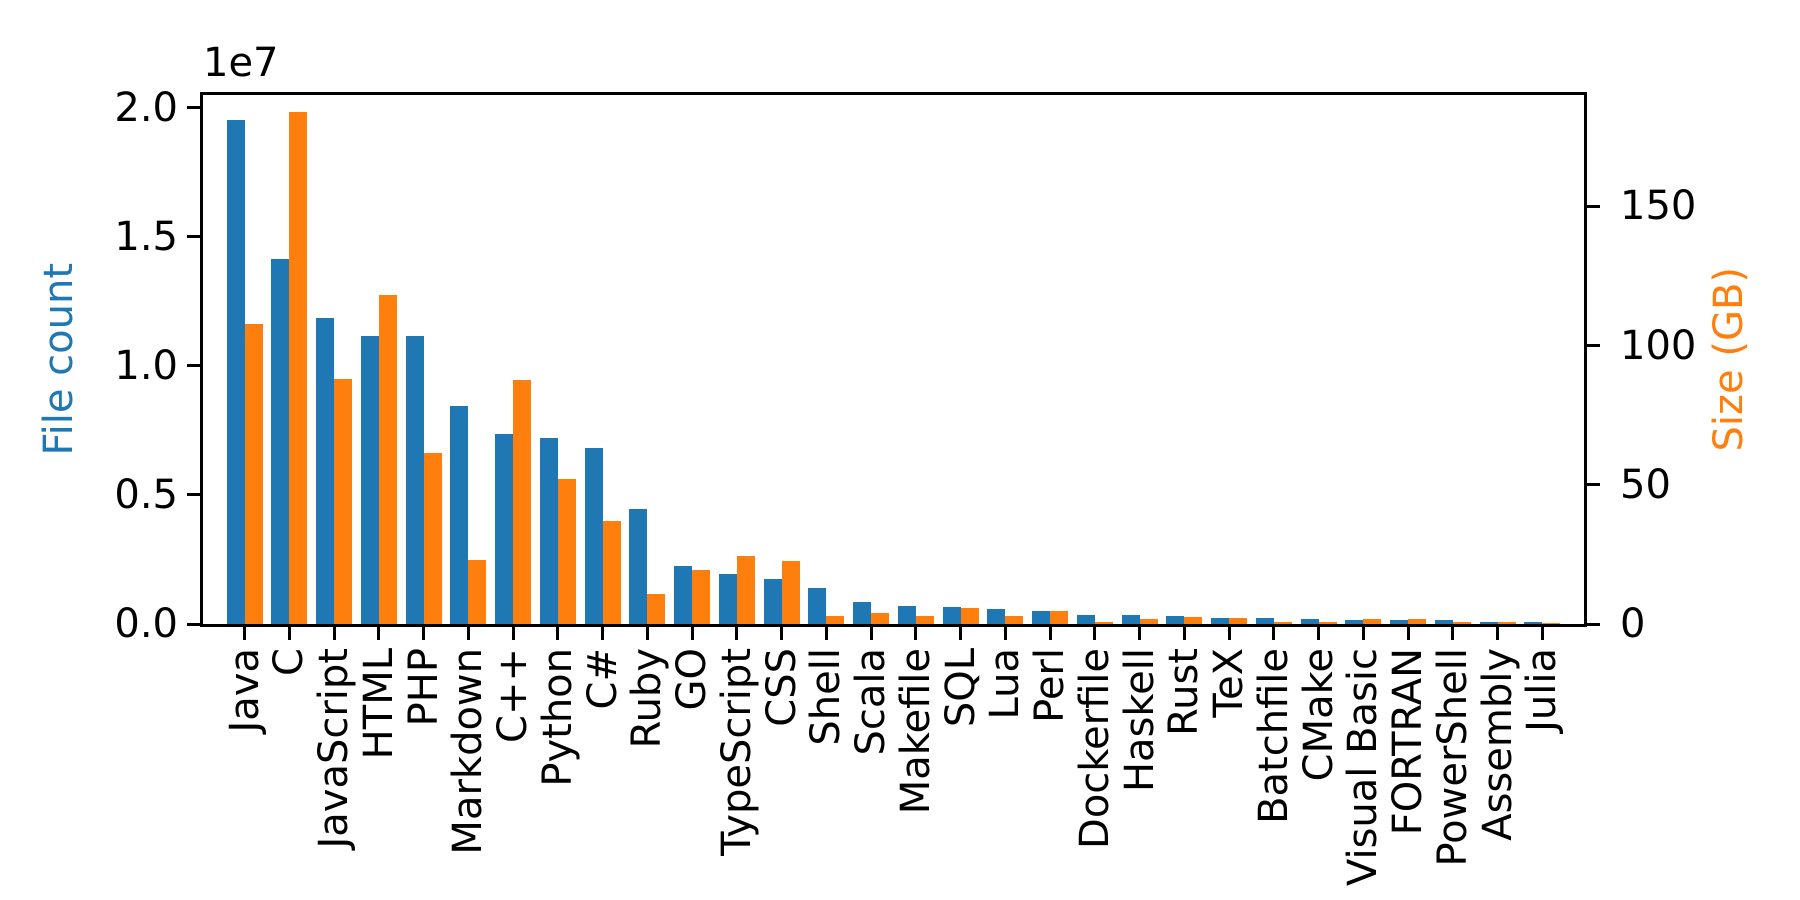  What do you see at coordinates (1139, 720) in the screenshot?
I see `x-tick-label: Haskell` at bounding box center [1139, 720].